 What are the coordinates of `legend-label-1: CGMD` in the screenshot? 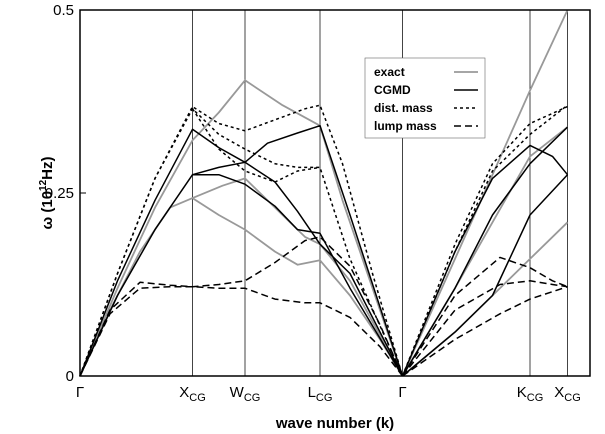 It's located at (392, 90).